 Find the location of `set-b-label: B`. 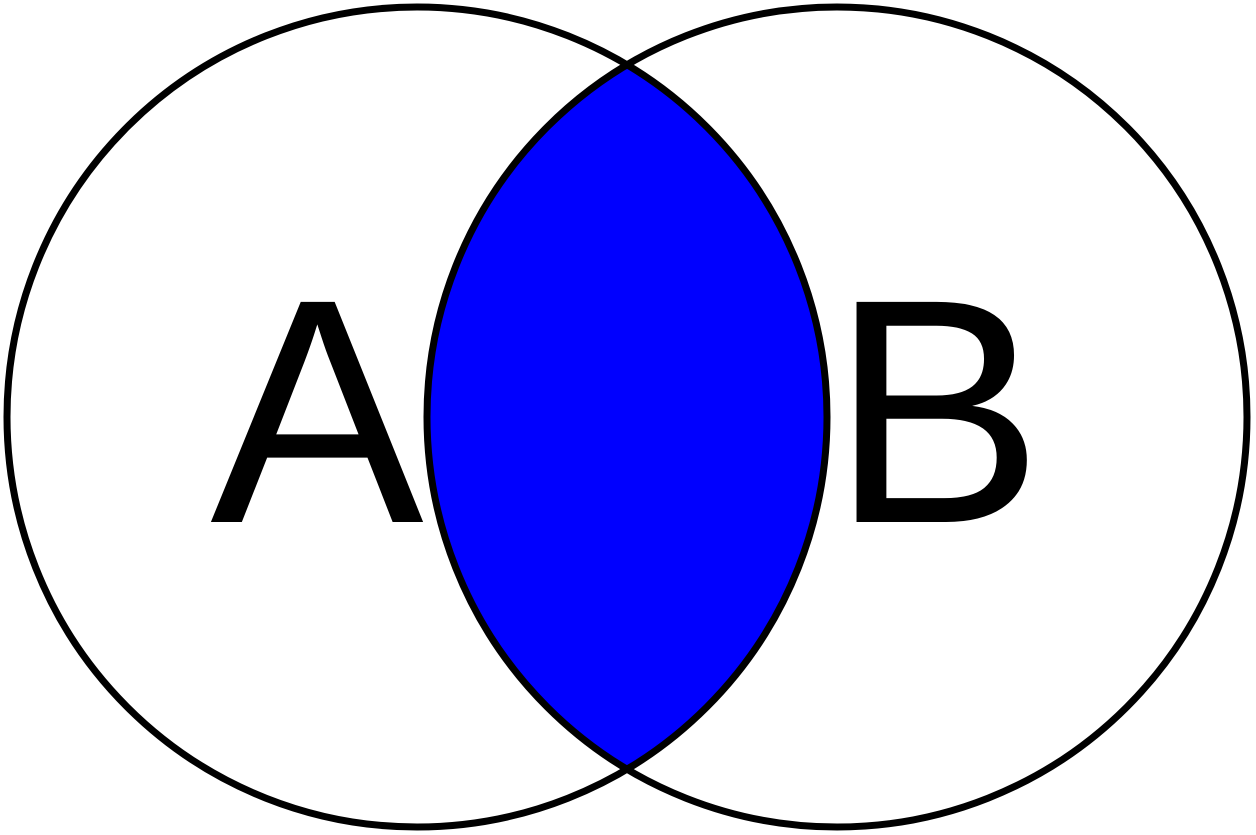

set-b-label: B is located at coordinates (936, 411).